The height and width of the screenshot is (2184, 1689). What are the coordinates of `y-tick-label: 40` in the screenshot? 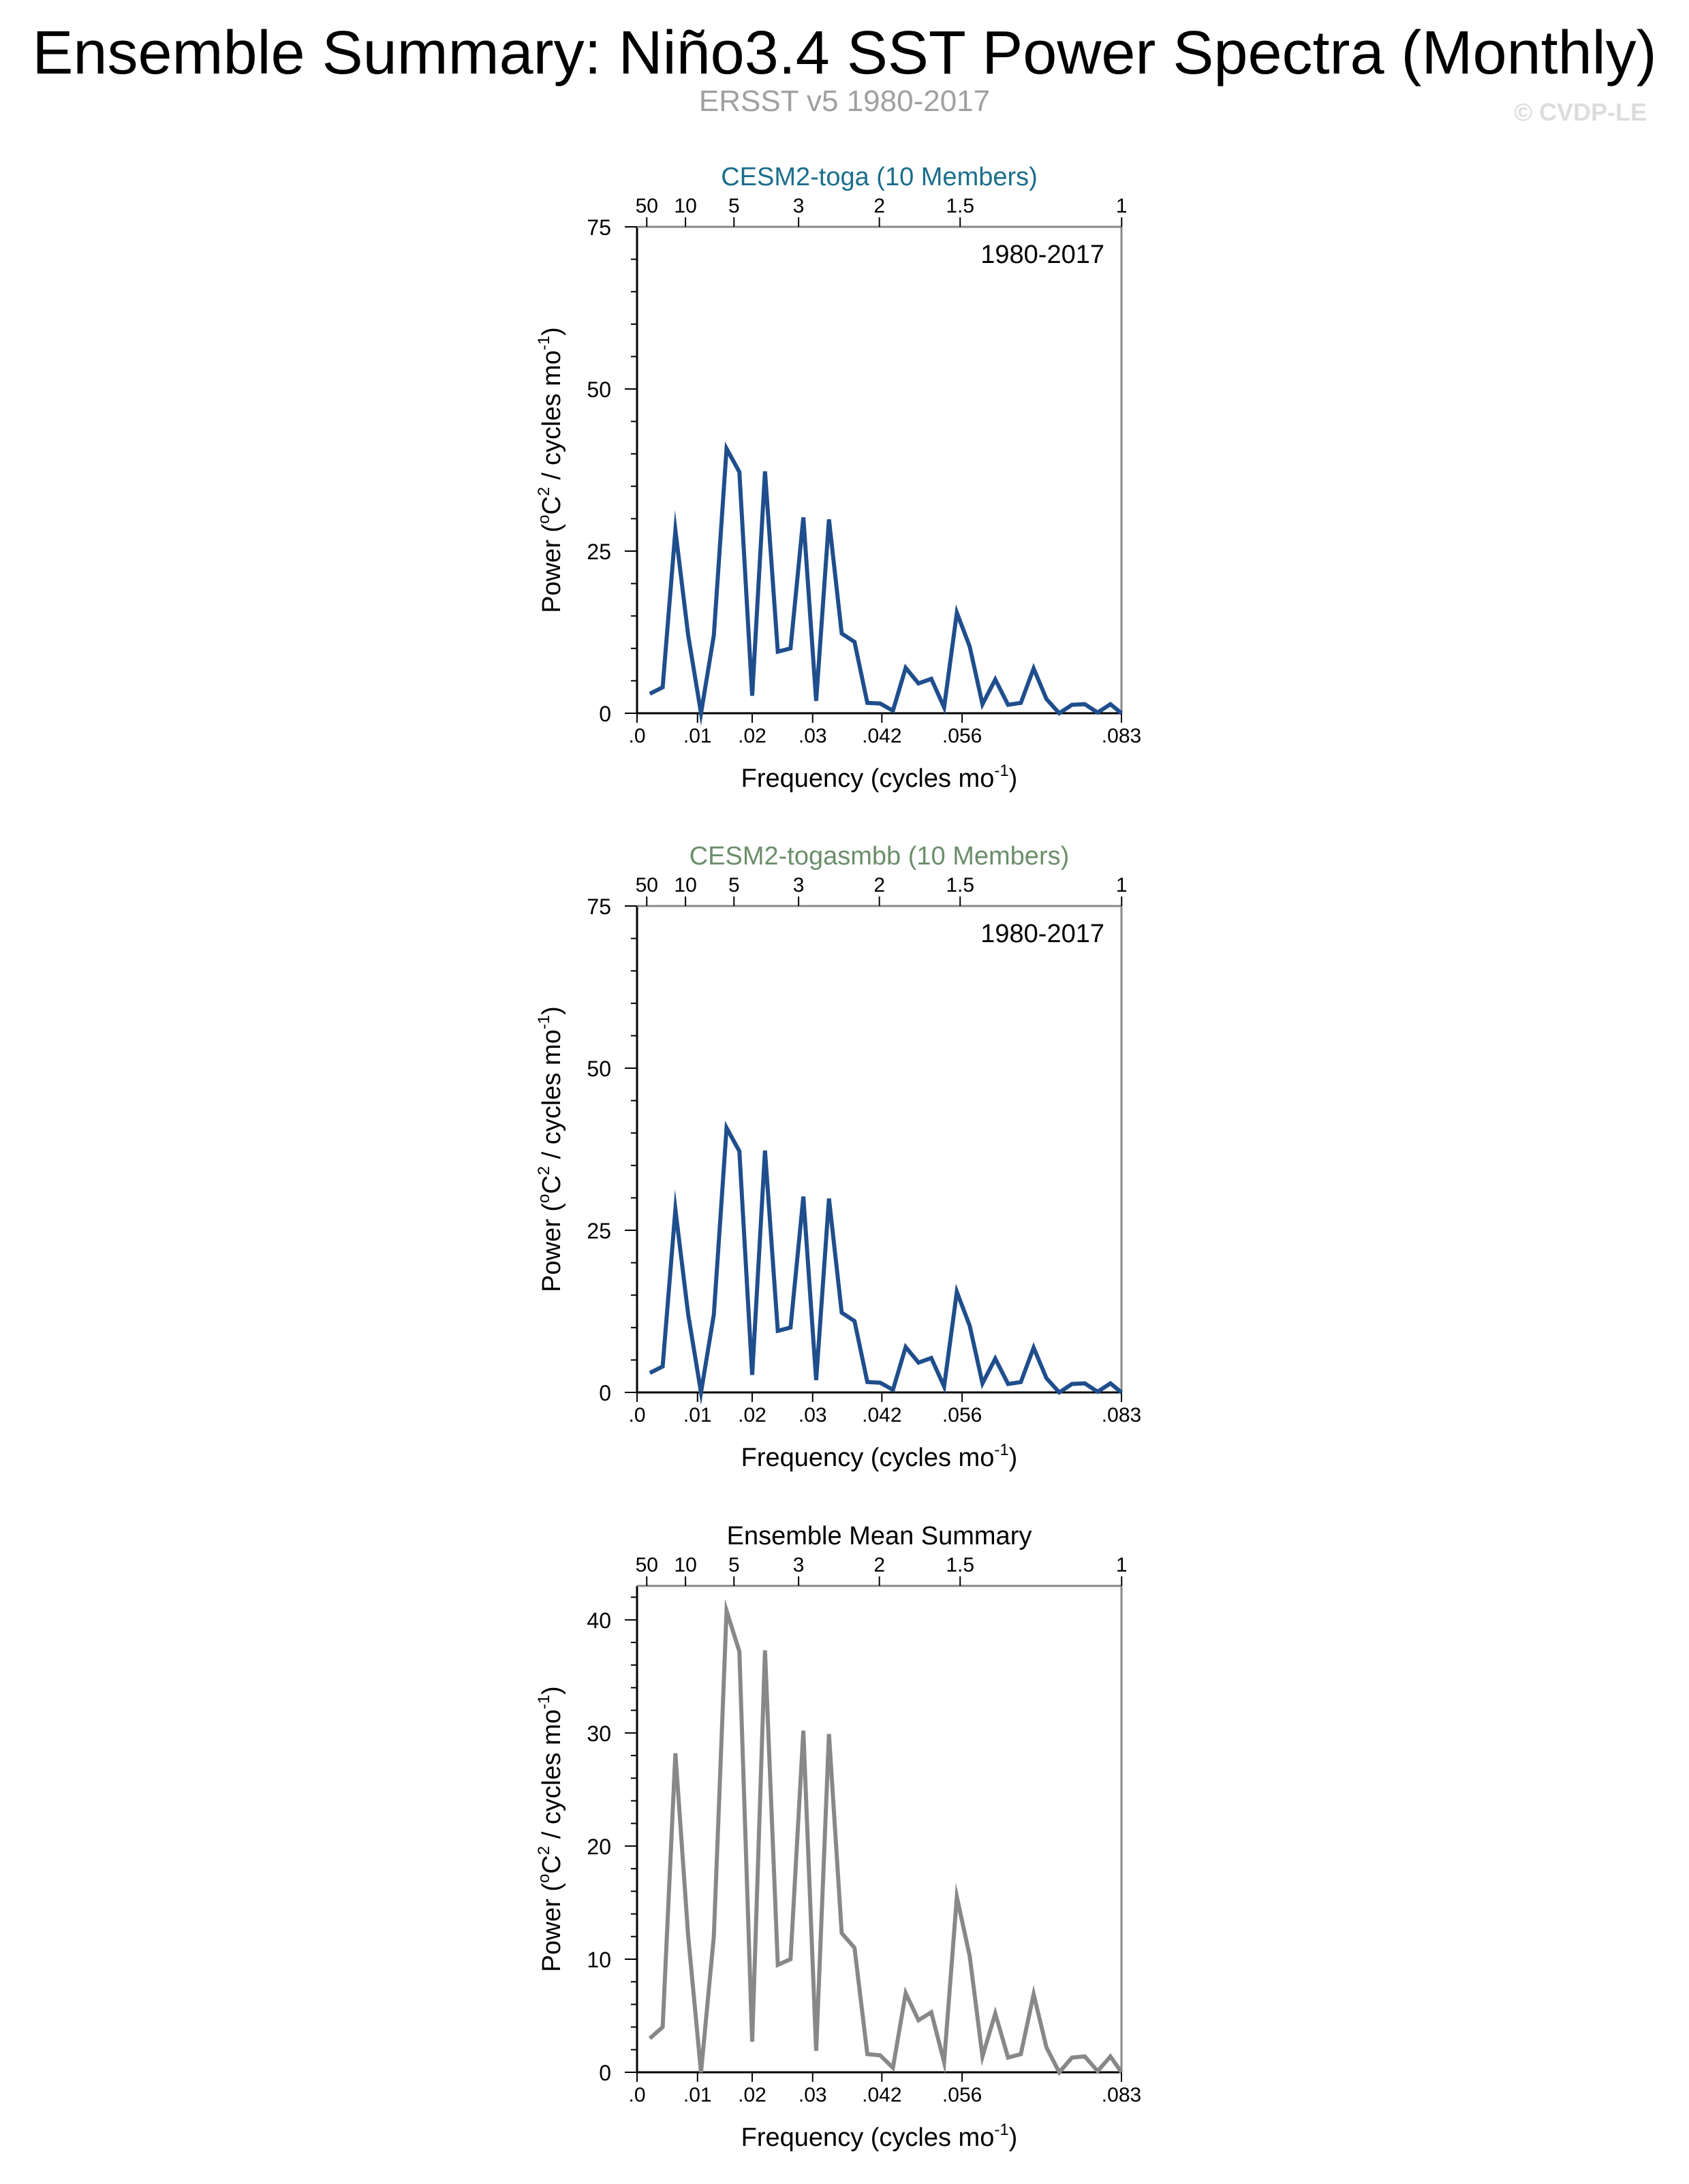 It's located at (599, 1620).